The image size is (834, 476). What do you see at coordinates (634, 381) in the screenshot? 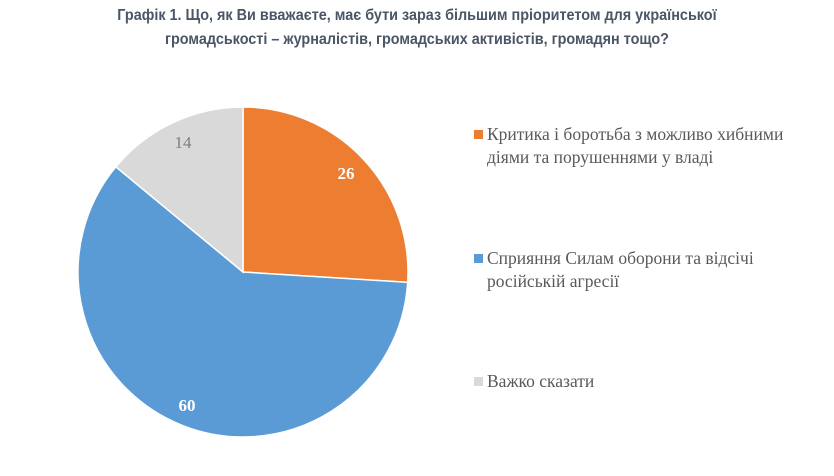
I see `legend-item: Важко сказати` at bounding box center [634, 381].